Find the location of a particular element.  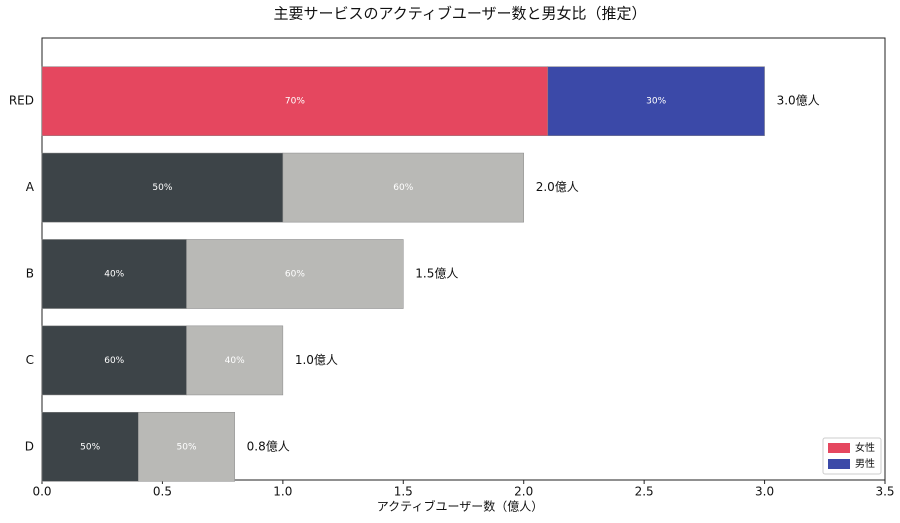

y-tick-label: A is located at coordinates (30, 187).